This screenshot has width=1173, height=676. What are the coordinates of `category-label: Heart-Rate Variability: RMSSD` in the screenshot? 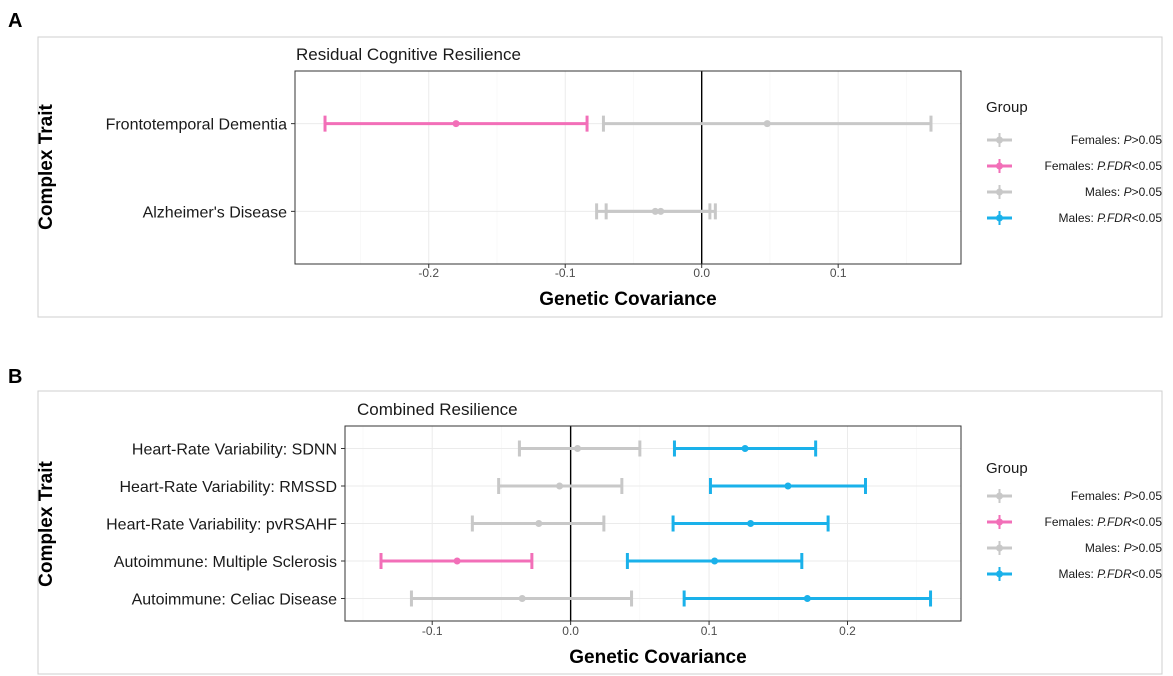 It's located at (228, 487).